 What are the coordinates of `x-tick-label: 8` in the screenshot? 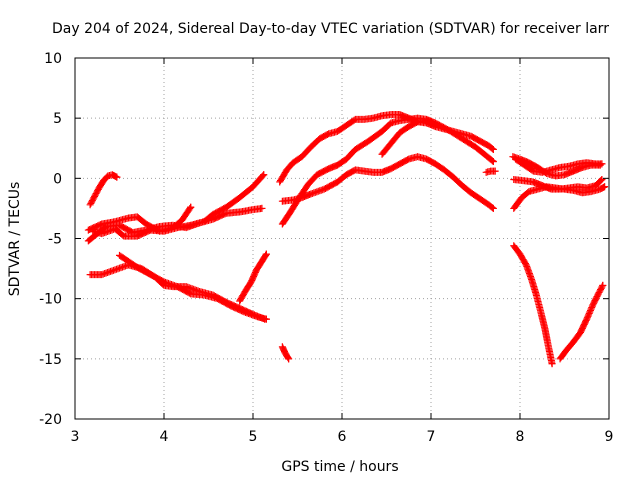 It's located at (520, 437).